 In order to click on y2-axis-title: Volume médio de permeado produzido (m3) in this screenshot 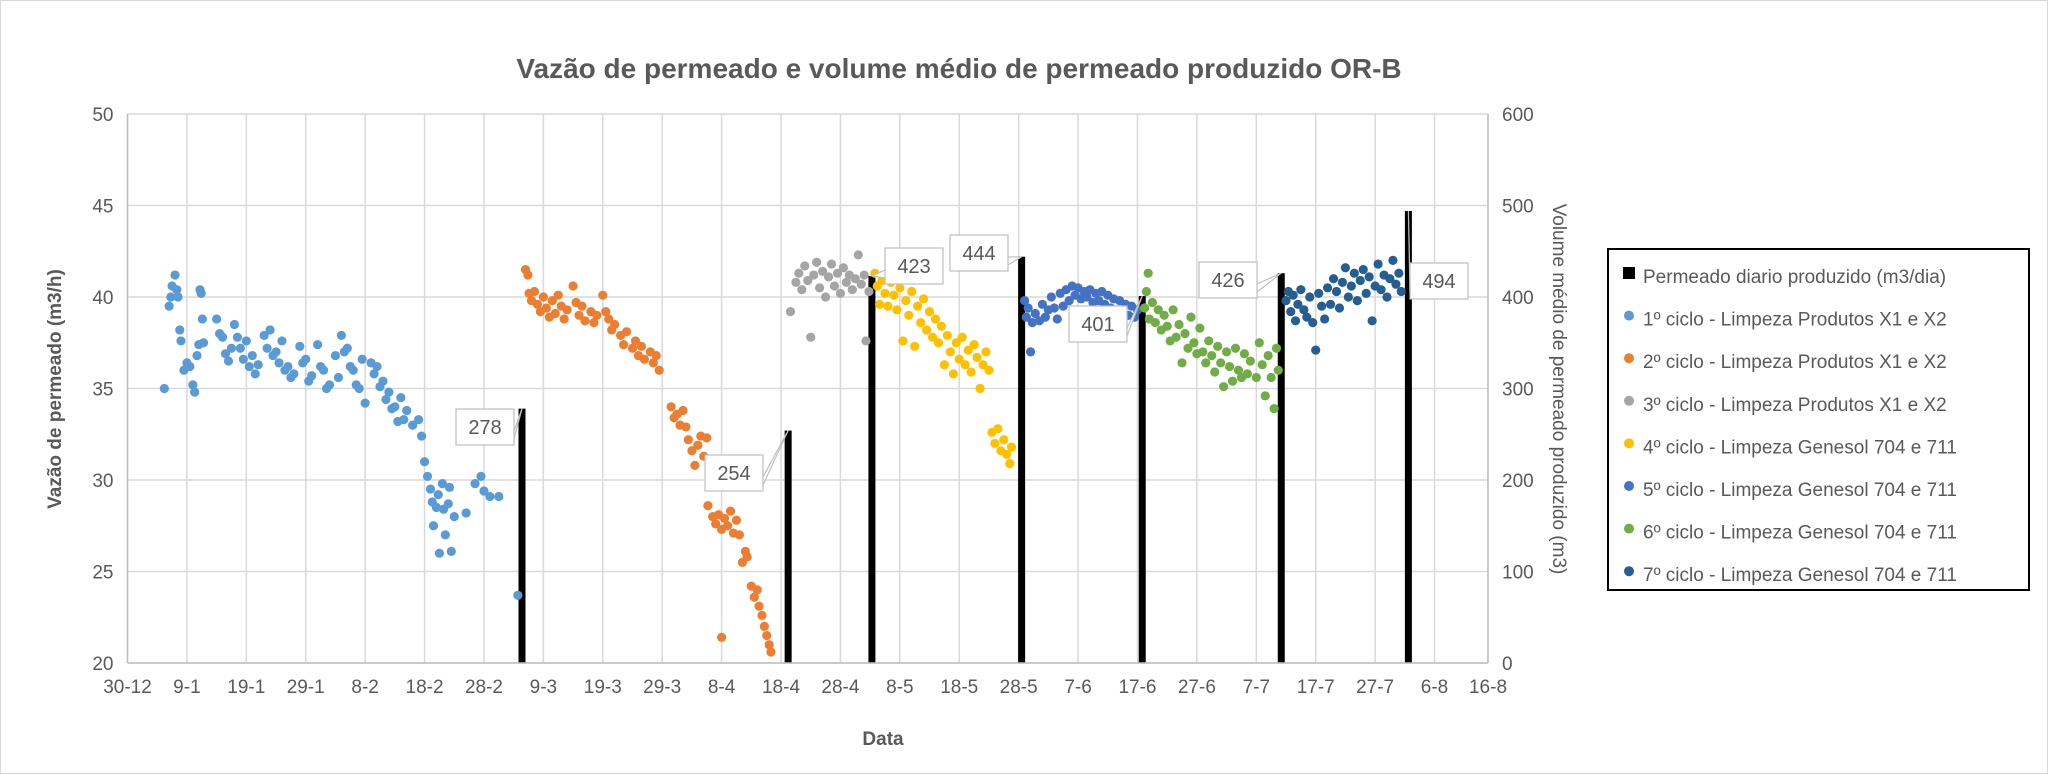, I will do `click(1558, 389)`.